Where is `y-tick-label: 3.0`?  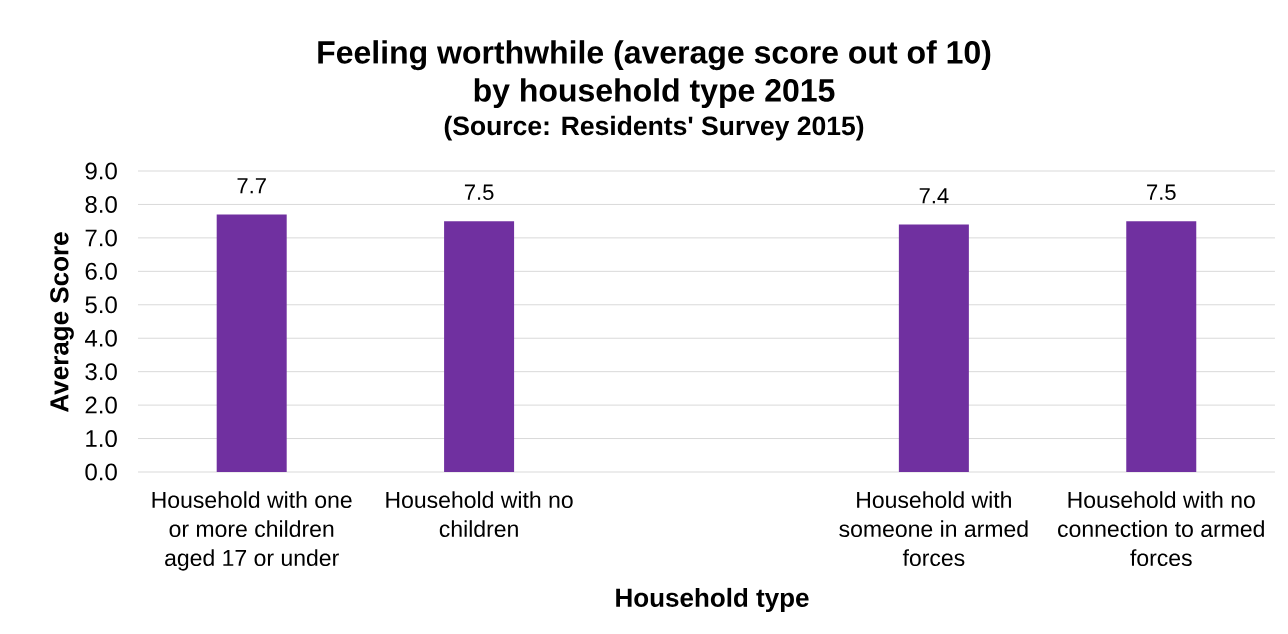
y-tick-label: 3.0 is located at coordinates (101, 372).